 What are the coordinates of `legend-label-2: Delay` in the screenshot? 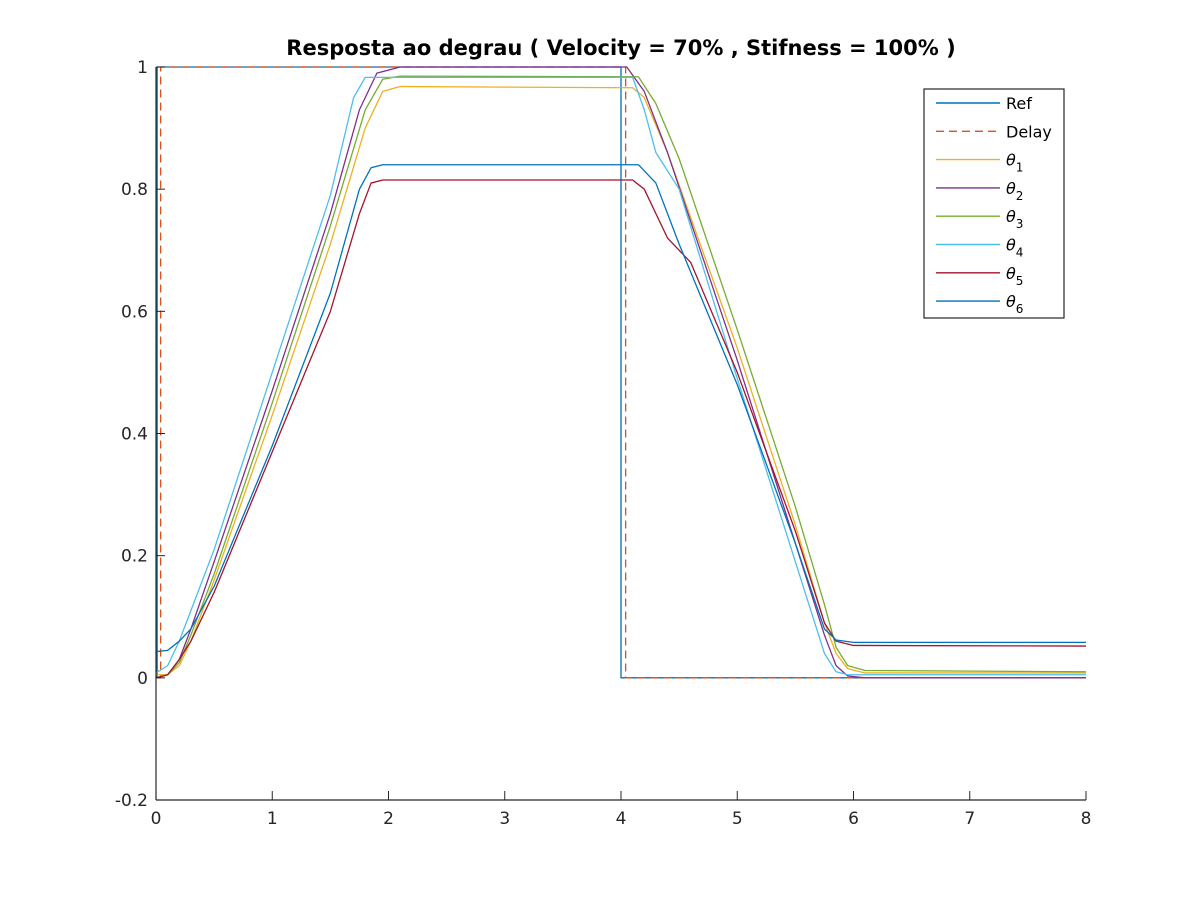 It's located at (1029, 131).